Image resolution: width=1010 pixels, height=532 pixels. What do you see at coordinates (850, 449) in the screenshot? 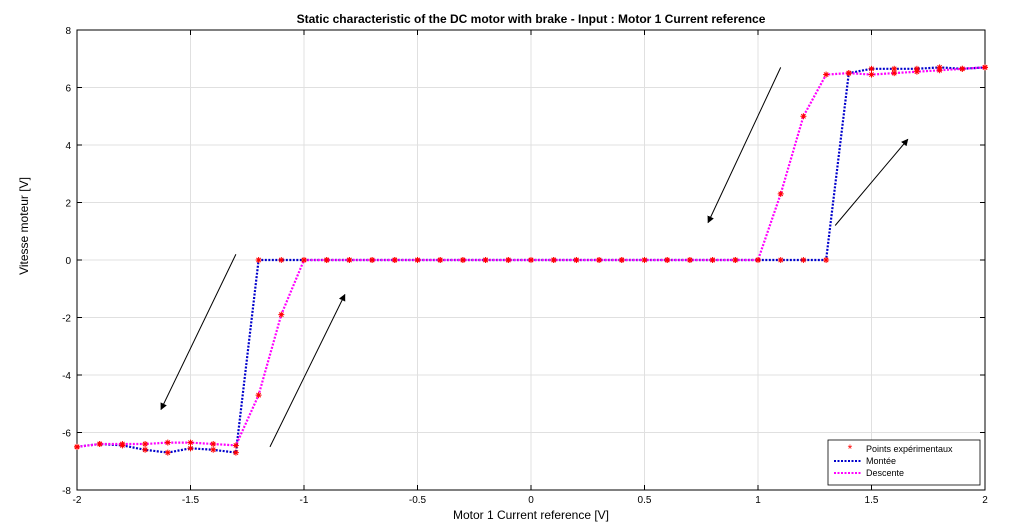
I see `legend-marker-points: *` at bounding box center [850, 449].